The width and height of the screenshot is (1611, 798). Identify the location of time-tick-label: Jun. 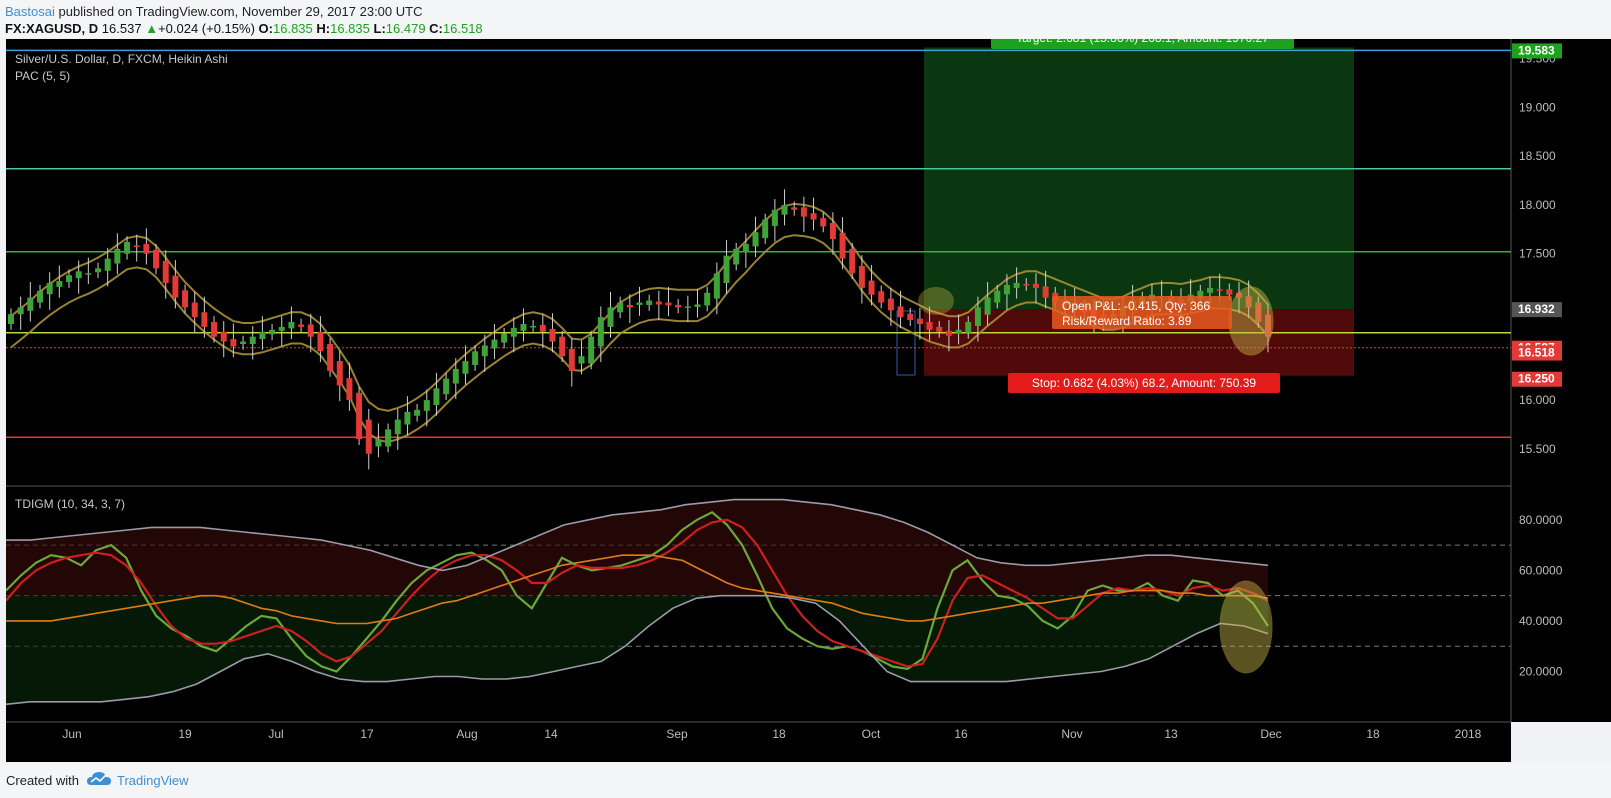
(71, 734).